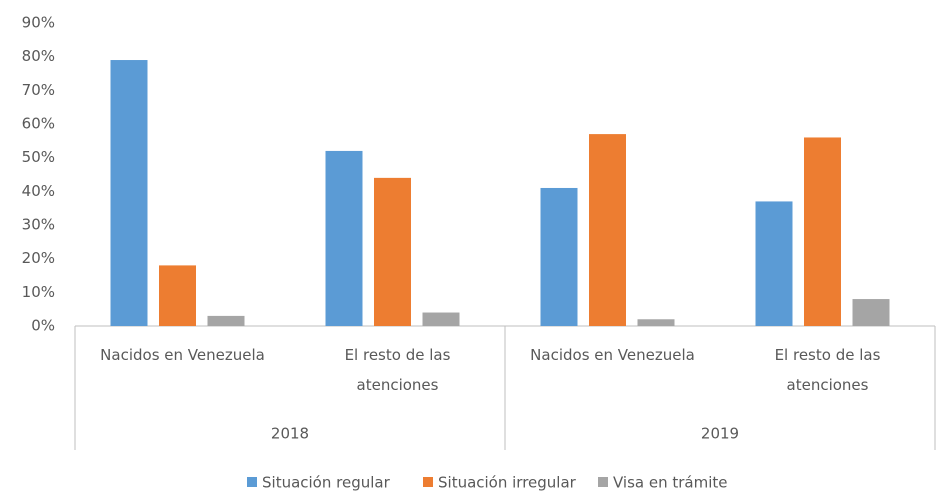  Describe the element at coordinates (38, 191) in the screenshot. I see `y-tick-label: 40%` at that location.